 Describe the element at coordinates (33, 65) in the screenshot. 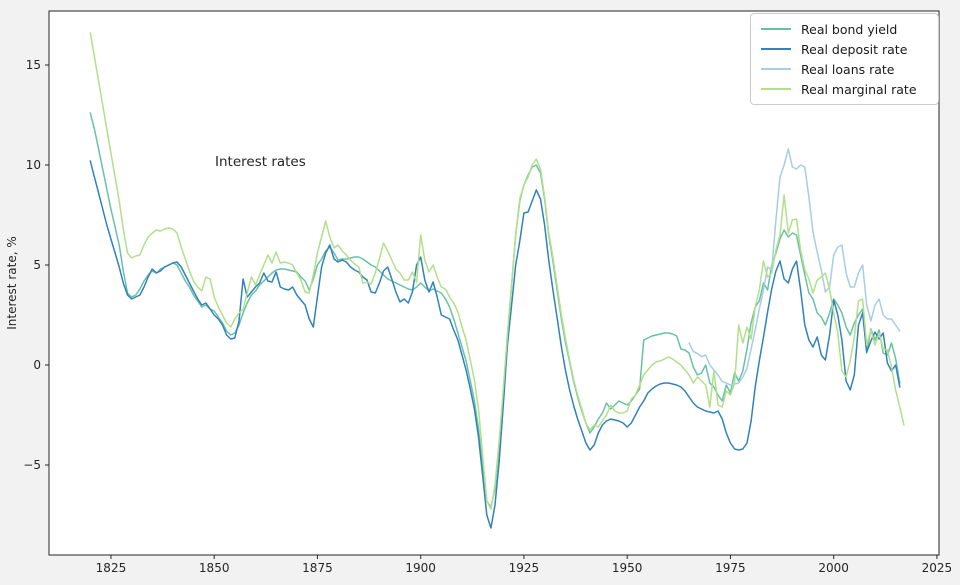

I see `y-tick-label: 15` at that location.